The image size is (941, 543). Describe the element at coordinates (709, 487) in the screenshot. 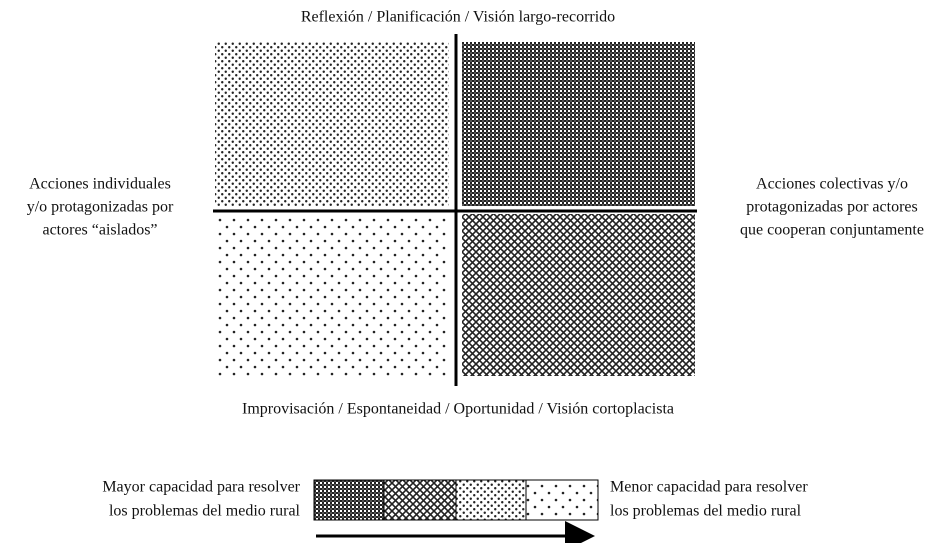

I see `legend-right-label: Menor capacidad para resolver` at that location.